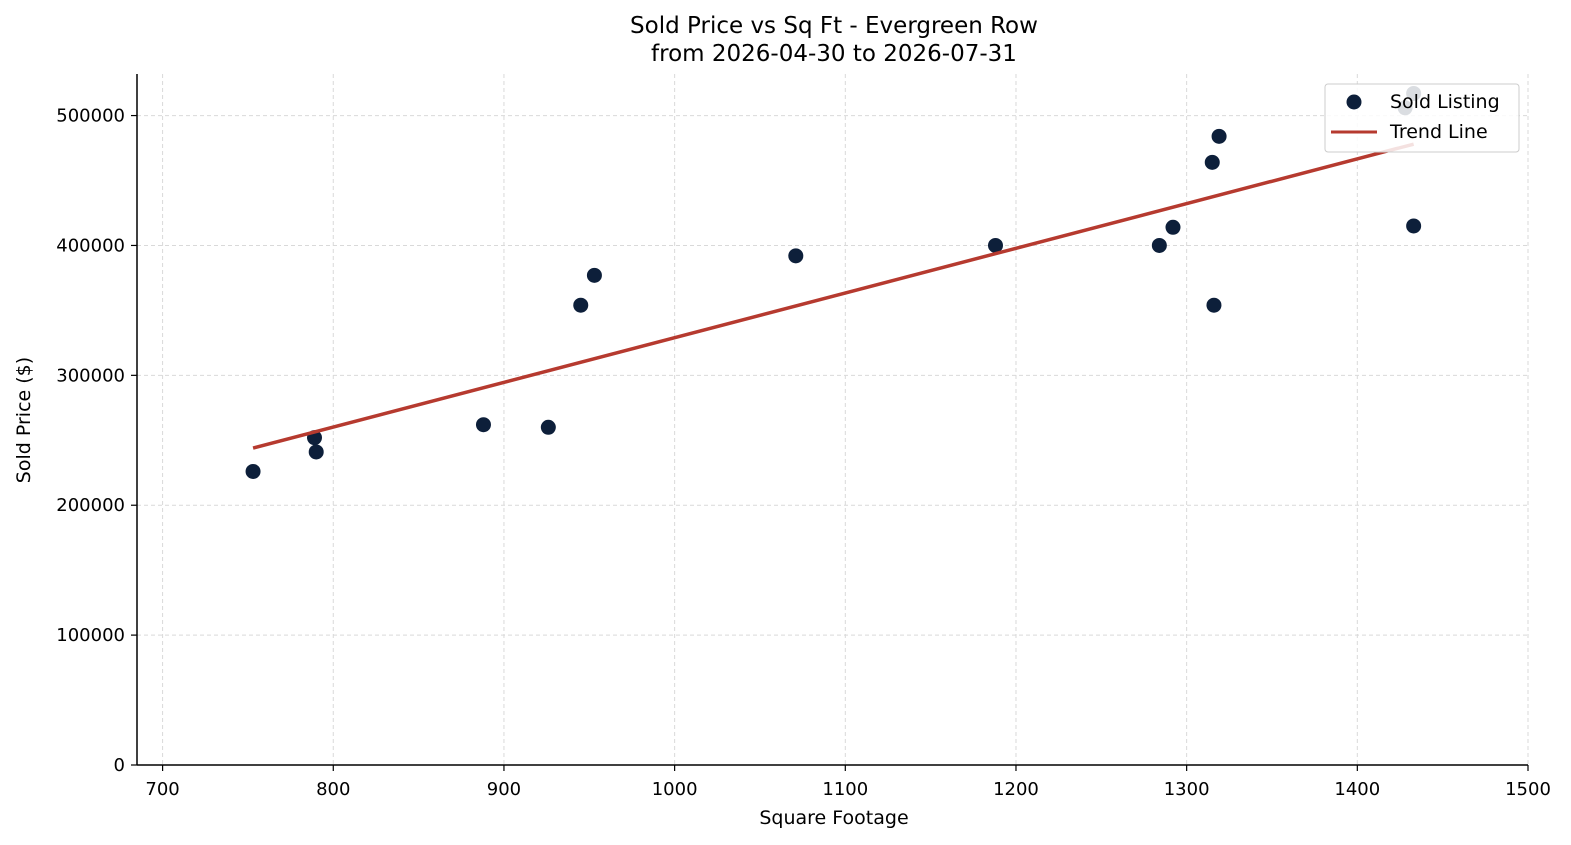 Image resolution: width=1571 pixels, height=845 pixels. I want to click on legend-box, so click(1422, 118).